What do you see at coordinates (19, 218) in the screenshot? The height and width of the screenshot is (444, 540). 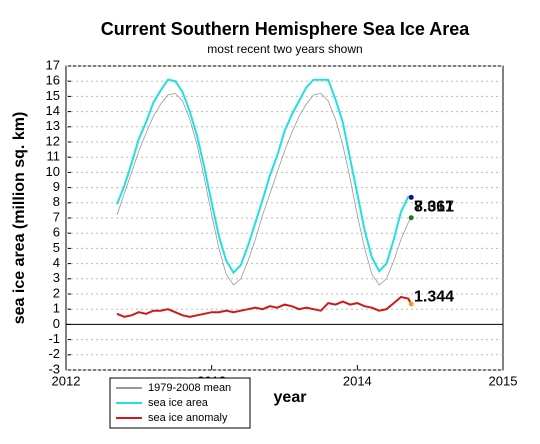 I see `y-axis-label: sea ice area (million sq. km)` at bounding box center [19, 218].